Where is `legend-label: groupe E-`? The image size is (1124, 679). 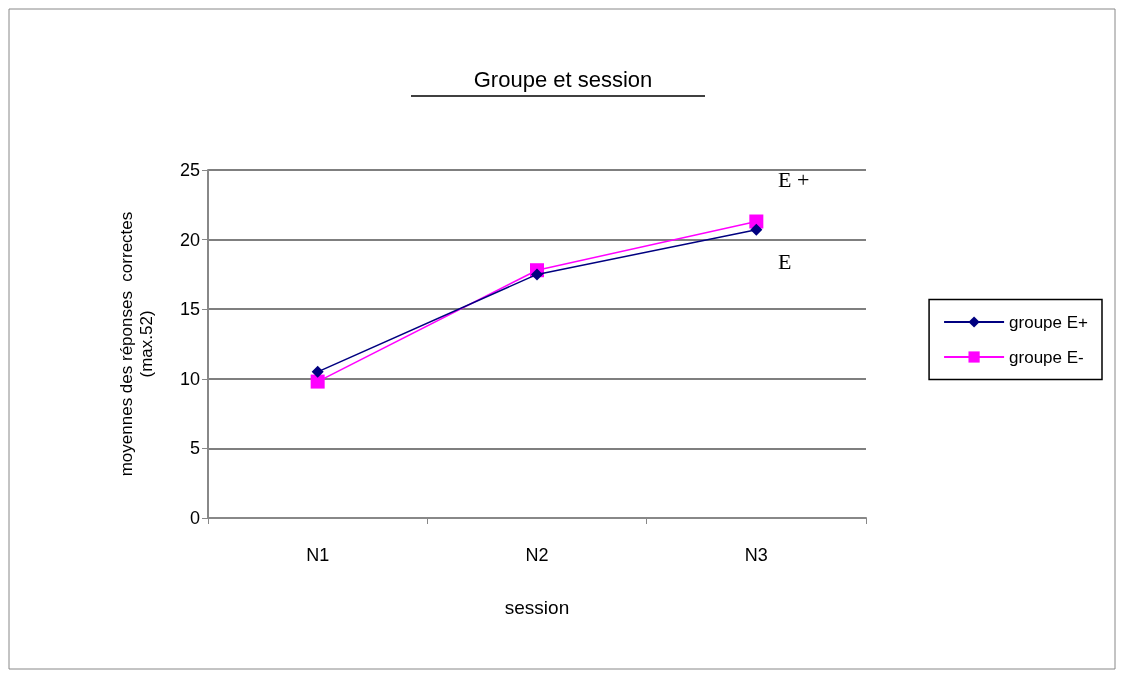
legend-label: groupe E- is located at coordinates (1046, 357).